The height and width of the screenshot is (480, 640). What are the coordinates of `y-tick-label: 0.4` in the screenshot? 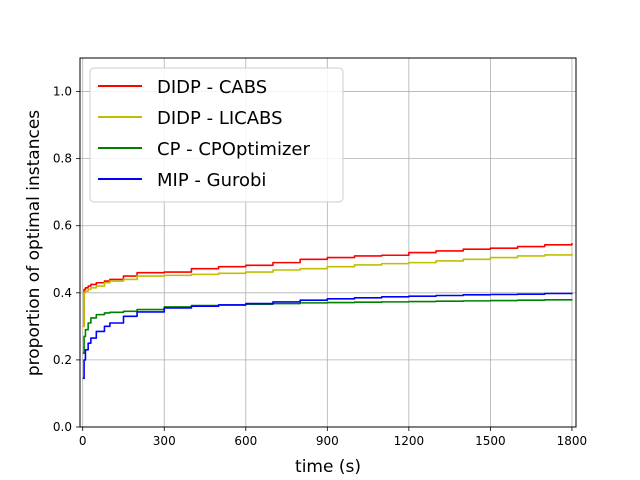 It's located at (62, 293).